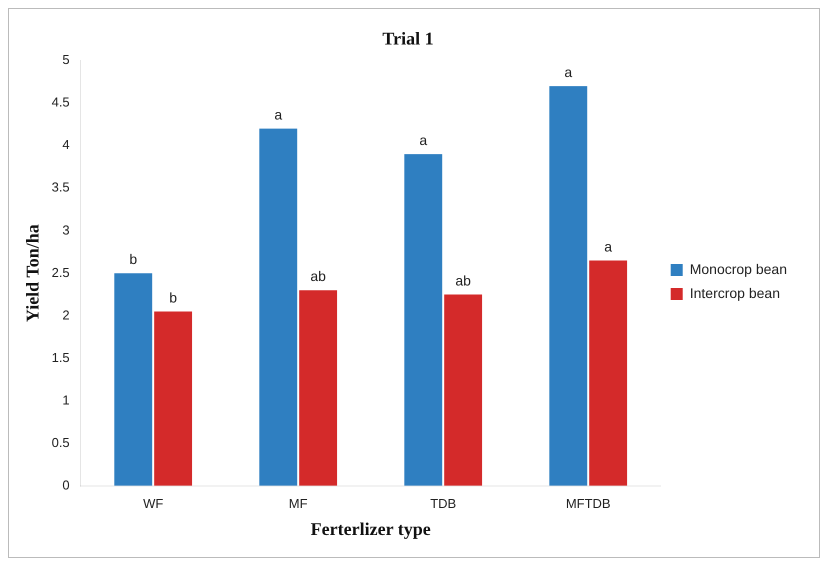 The width and height of the screenshot is (828, 566). Describe the element at coordinates (66, 484) in the screenshot. I see `y-tick-label: 0` at that location.